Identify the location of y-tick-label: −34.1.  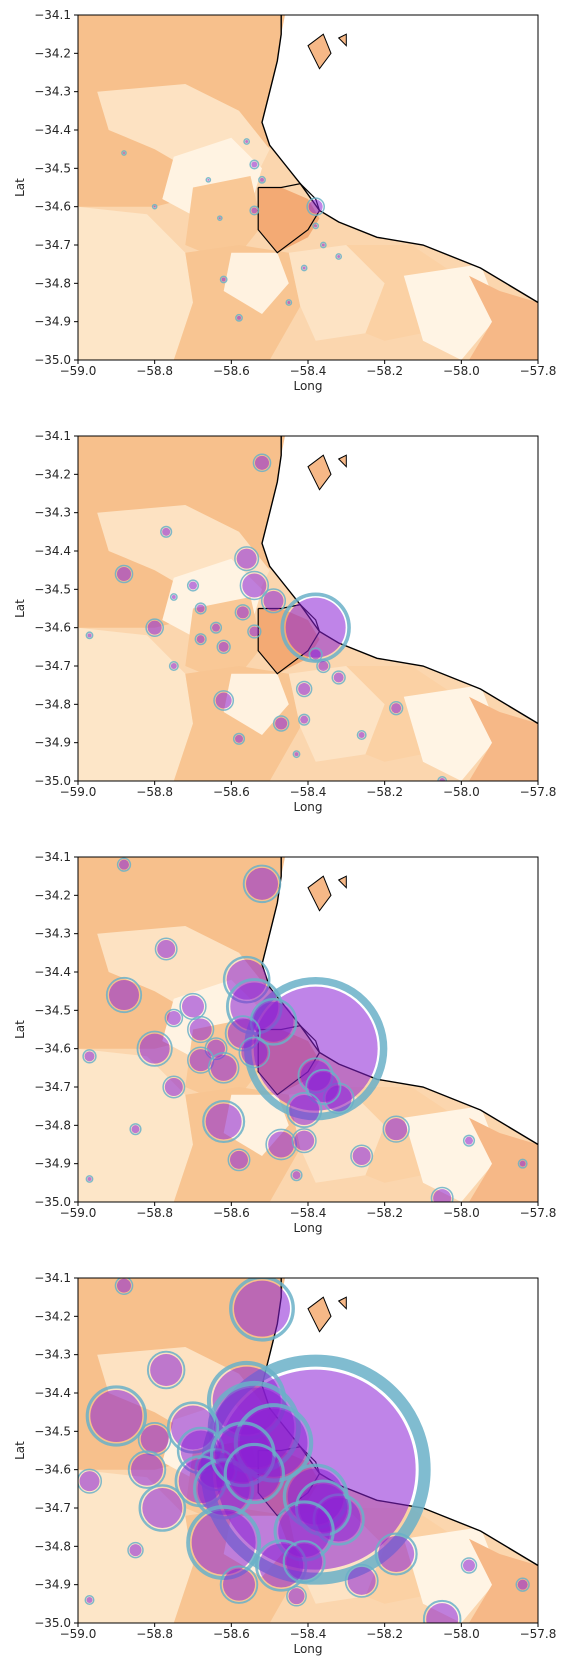
(52, 436).